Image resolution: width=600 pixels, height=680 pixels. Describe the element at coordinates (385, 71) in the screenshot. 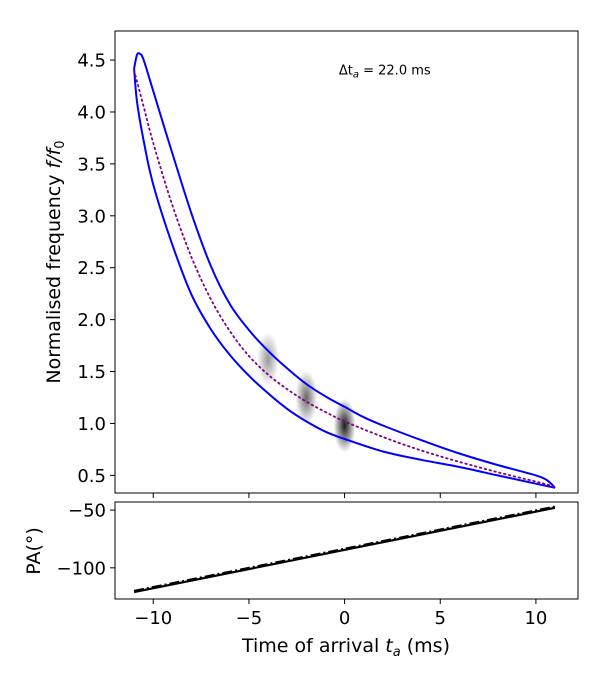

I see `delta-t-annotation: Δta = 22.0 ms` at that location.